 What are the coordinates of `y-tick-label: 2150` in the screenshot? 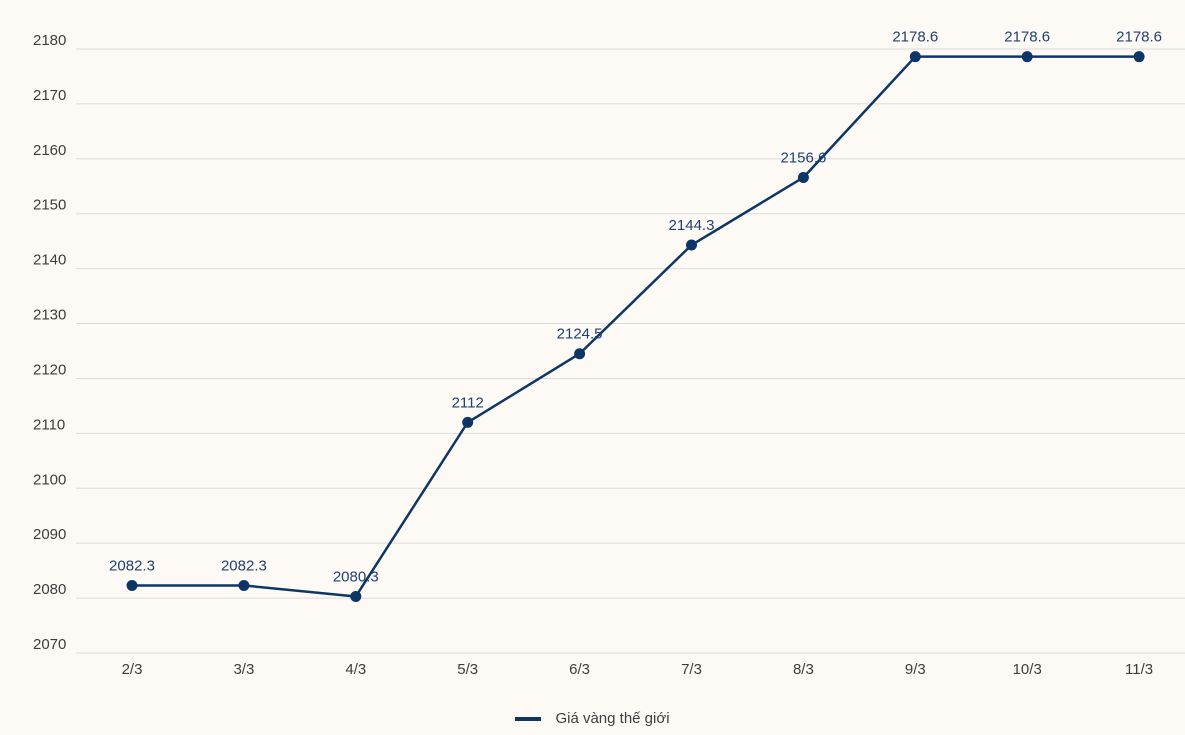 It's located at (49, 205).